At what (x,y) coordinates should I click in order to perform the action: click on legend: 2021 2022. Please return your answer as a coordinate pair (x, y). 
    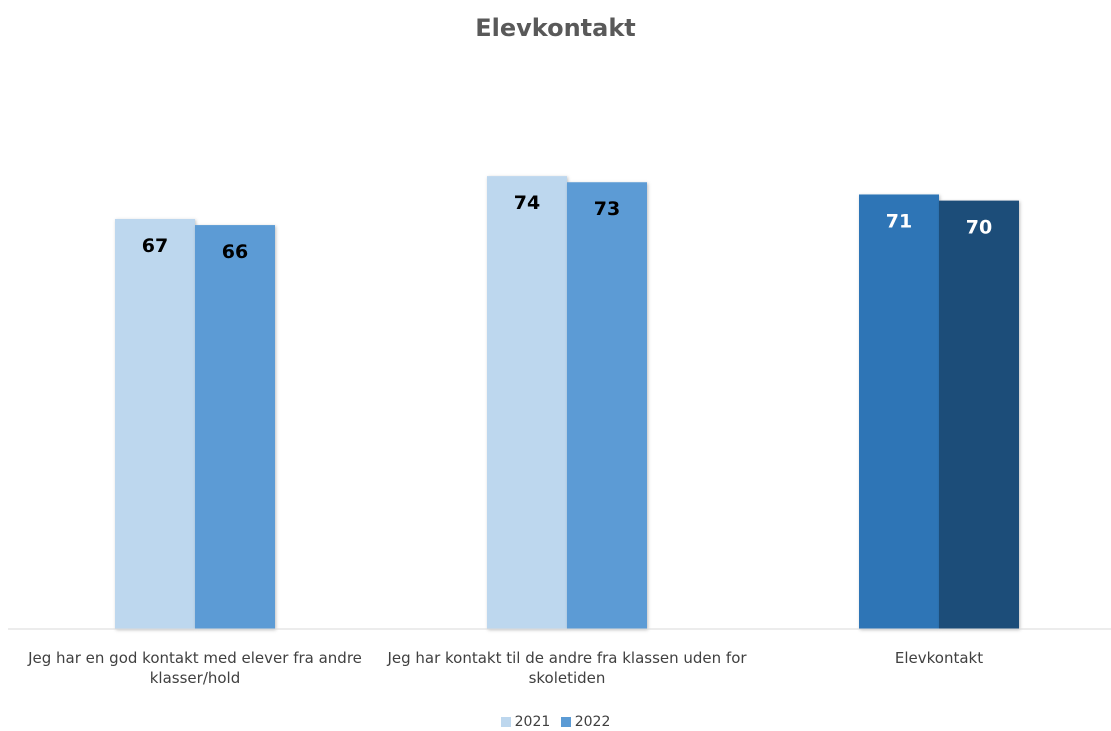
    Looking at the image, I should click on (555, 722).